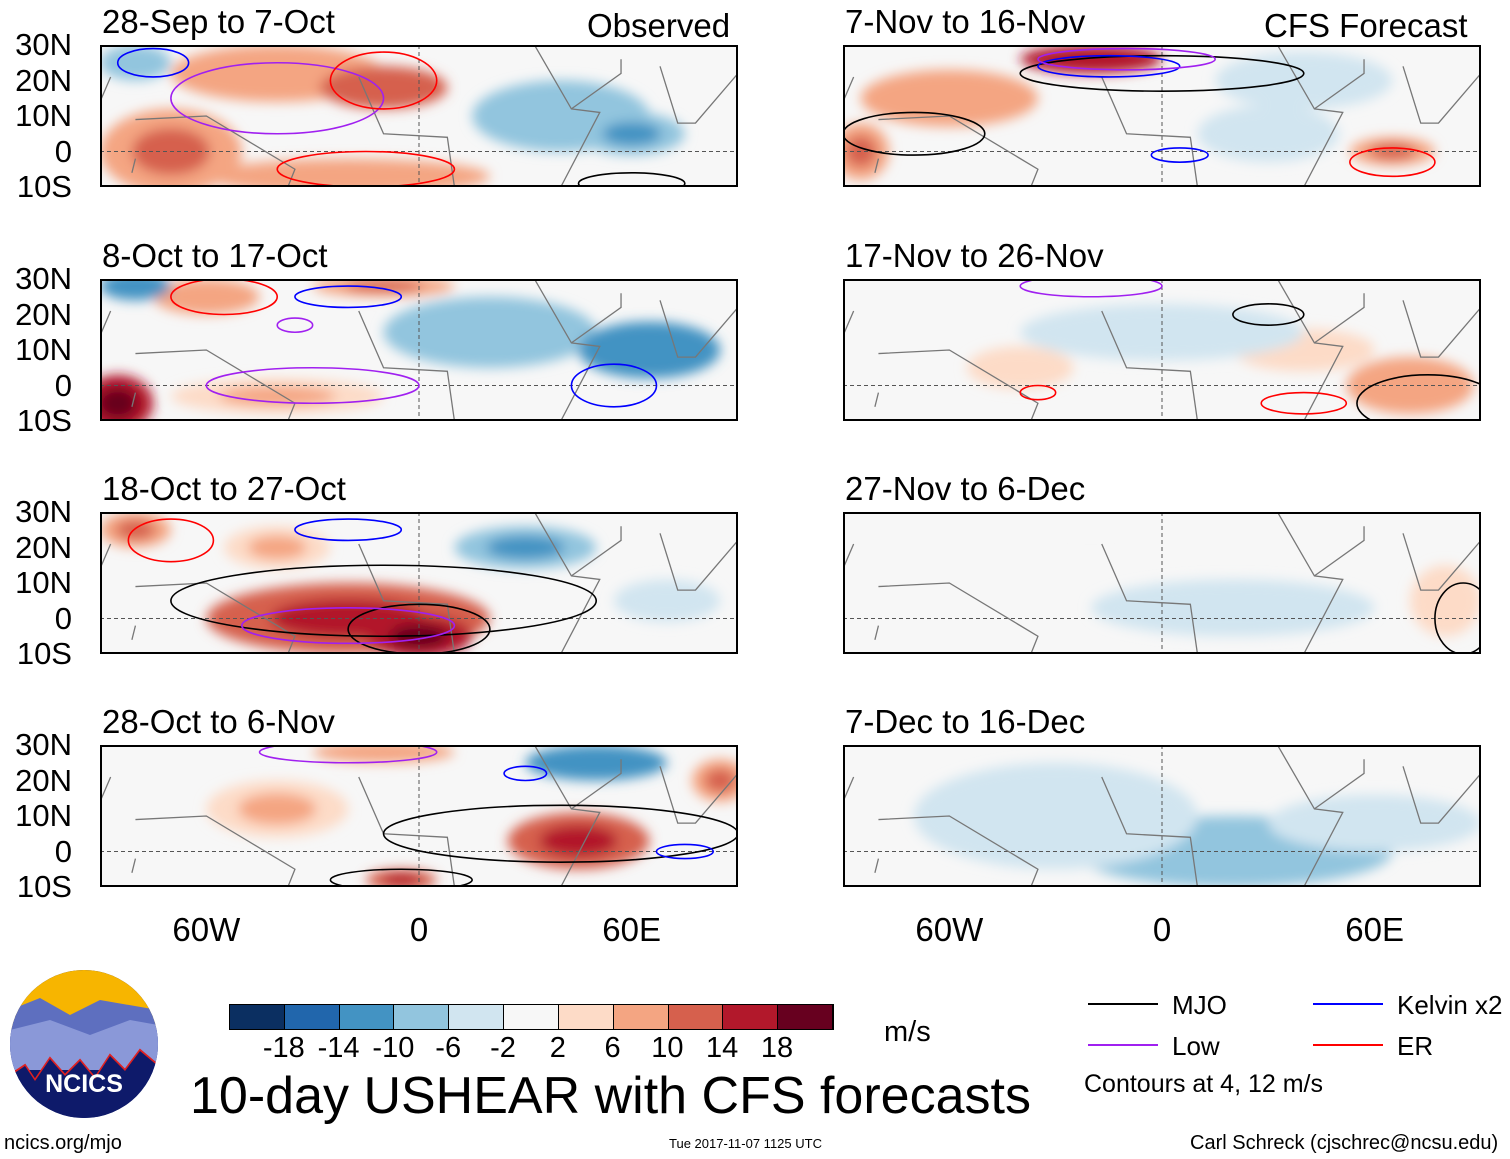  I want to click on x-tick-label: 0, so click(1162, 929).